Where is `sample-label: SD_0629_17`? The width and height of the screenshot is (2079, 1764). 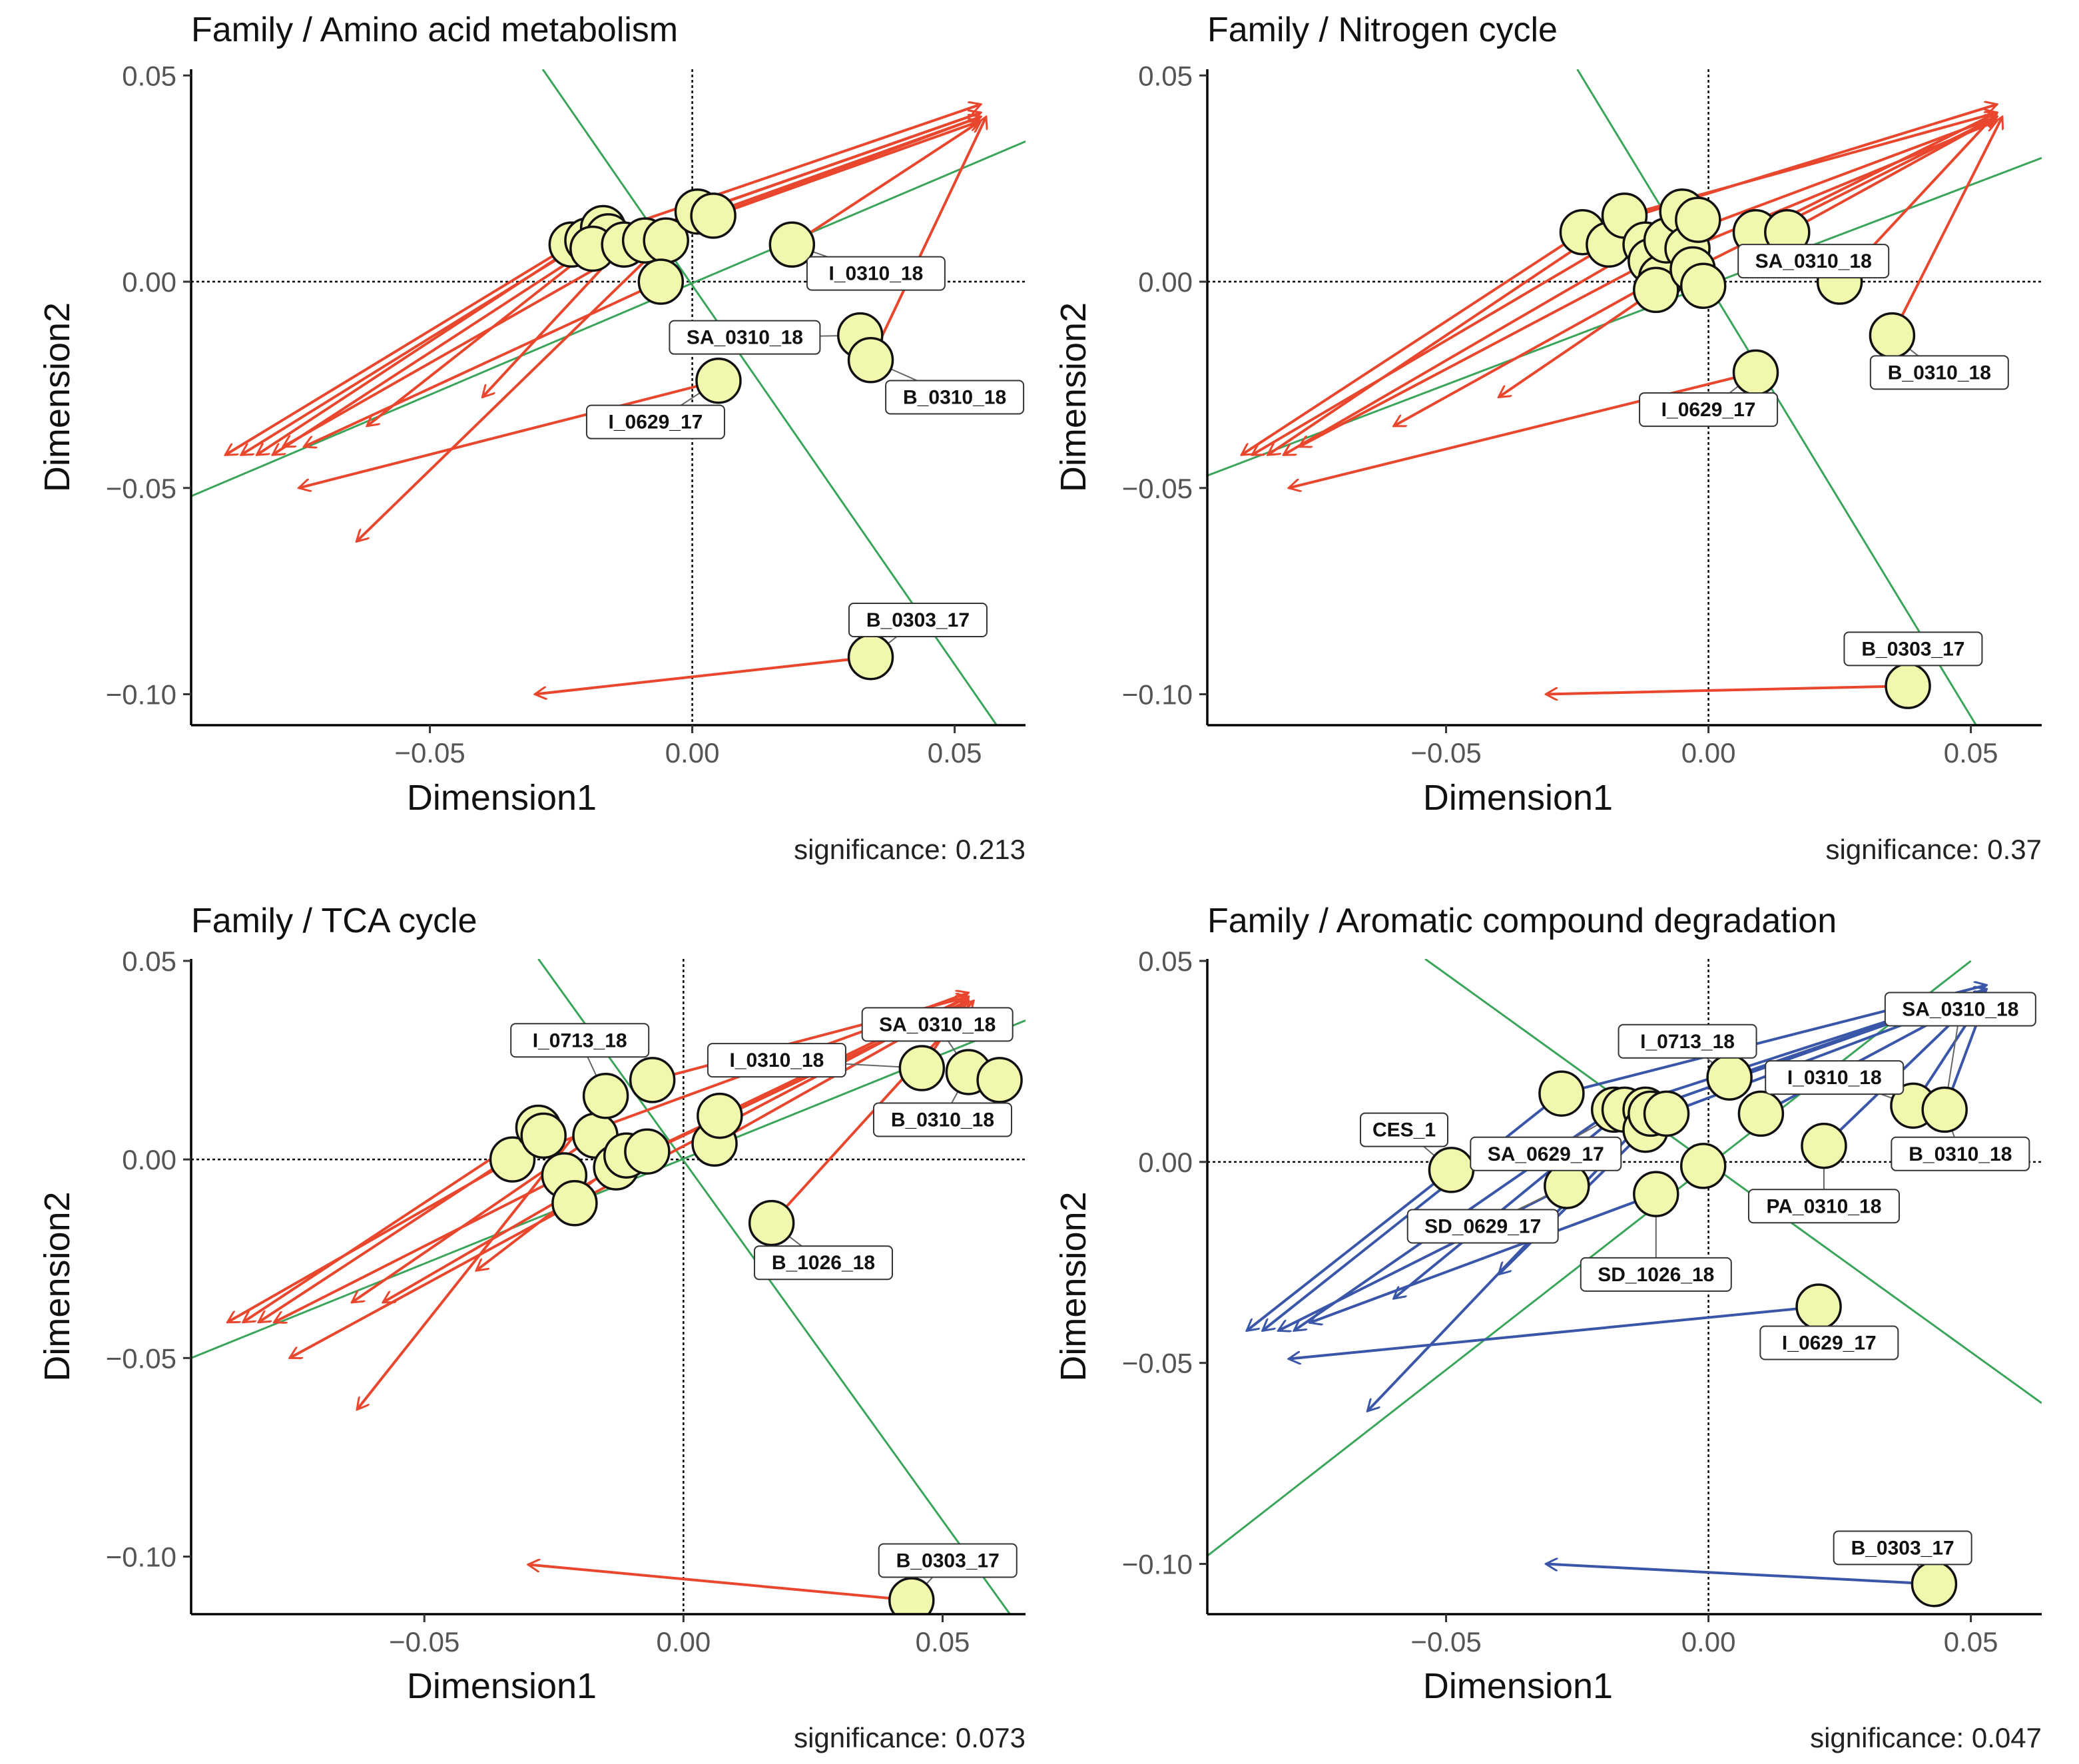 sample-label: SD_0629_17 is located at coordinates (1482, 1227).